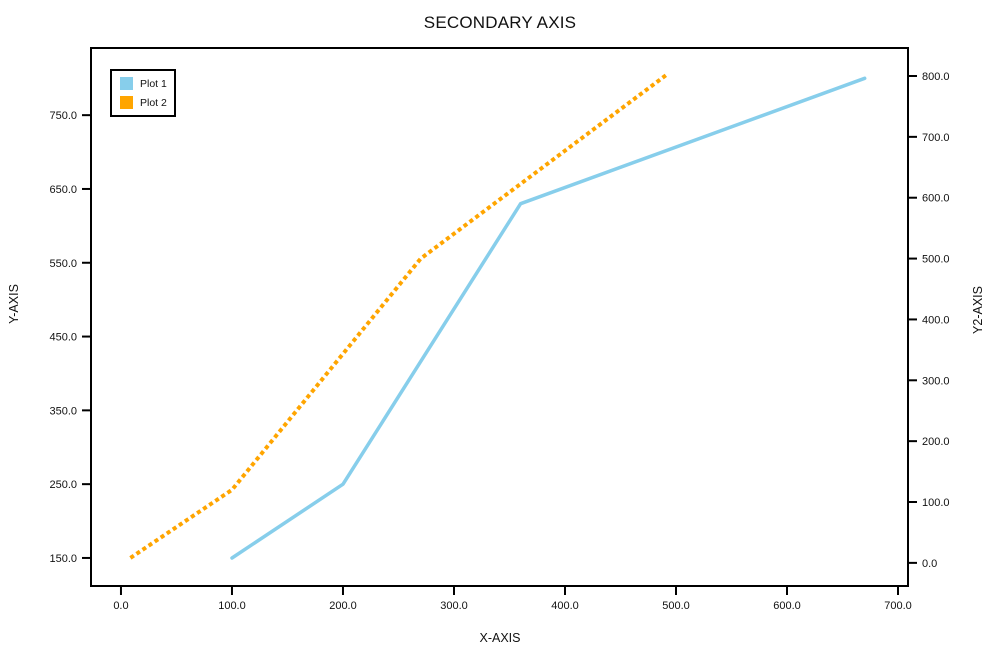 This screenshot has width=1000, height=660. What do you see at coordinates (676, 606) in the screenshot?
I see `x-tick-label: 500.0` at bounding box center [676, 606].